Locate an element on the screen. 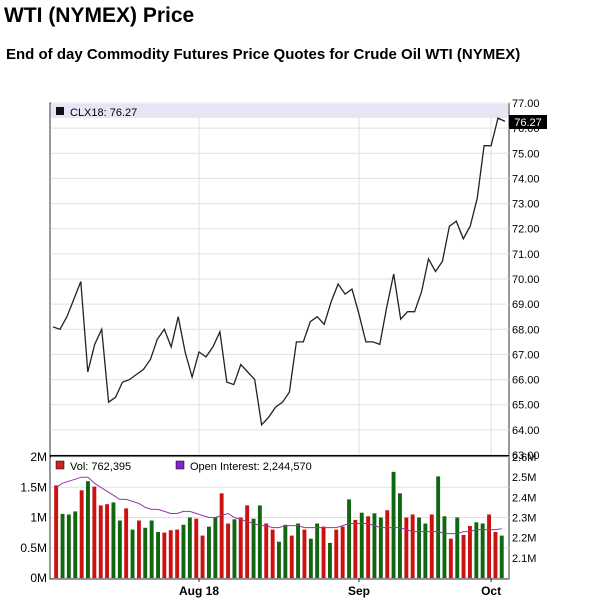  volume-y-tick-label: 1.5M is located at coordinates (33, 487).